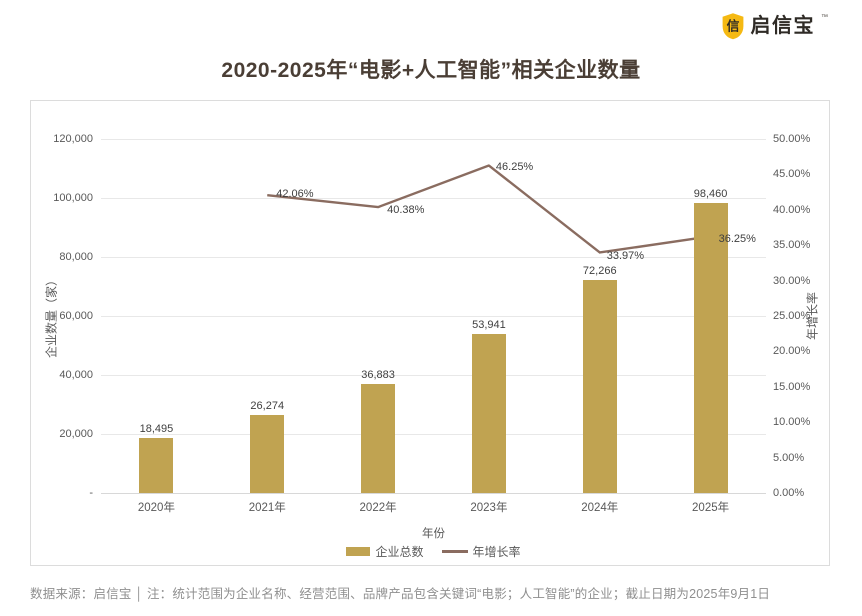 The image size is (862, 616). What do you see at coordinates (358, 551) in the screenshot?
I see `legend-bar-swatch` at bounding box center [358, 551].